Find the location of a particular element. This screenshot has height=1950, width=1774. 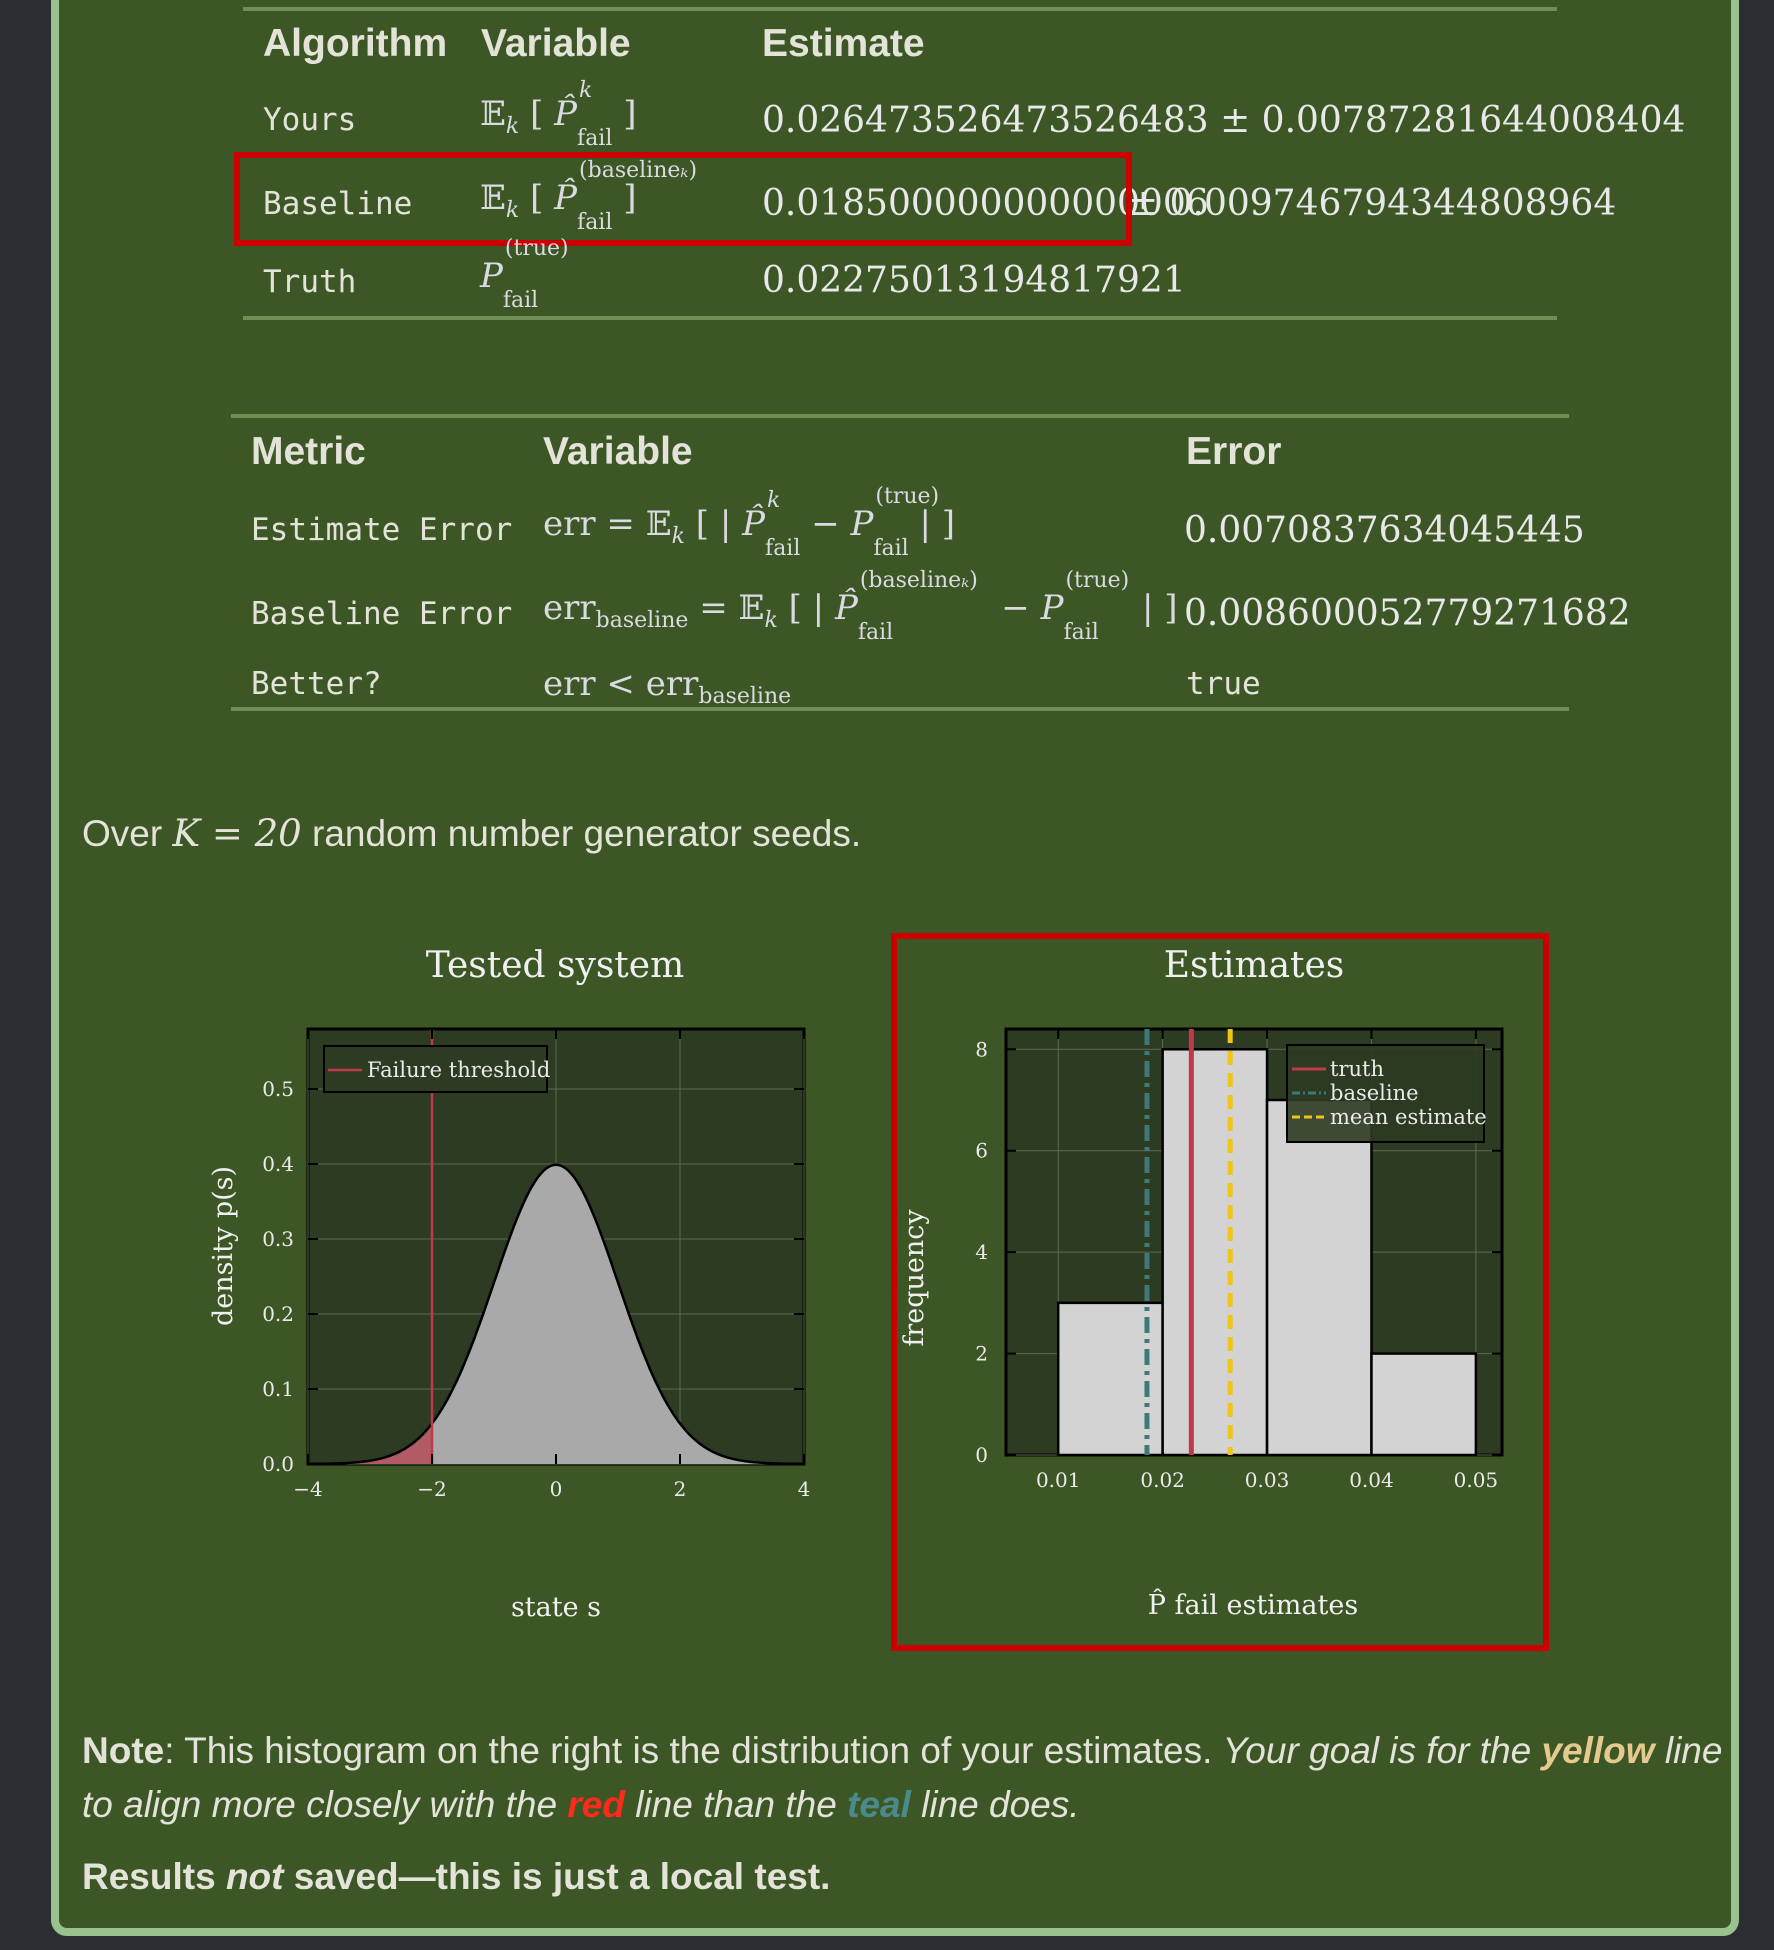

chart1-title: Tested system is located at coordinates (555, 965).